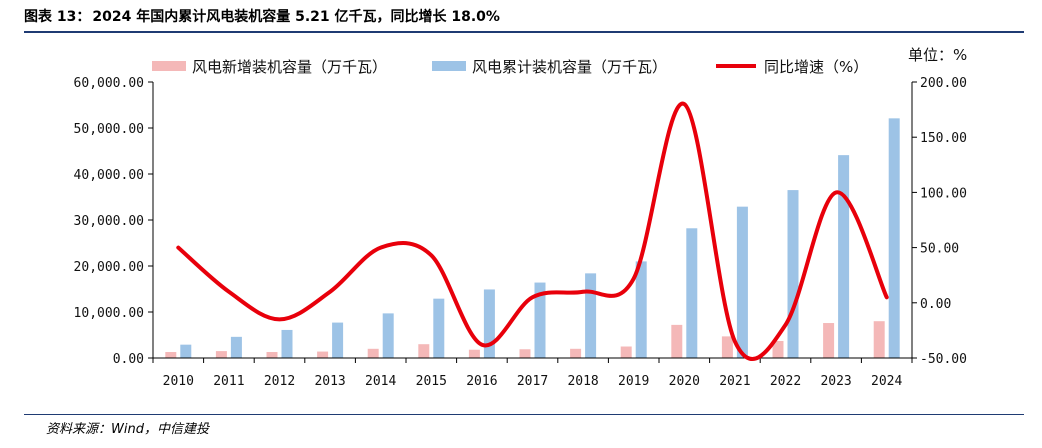 The image size is (1042, 448). What do you see at coordinates (816, 67) in the screenshot?
I see `legend-label-yoy: 同比增速（%）` at bounding box center [816, 67].